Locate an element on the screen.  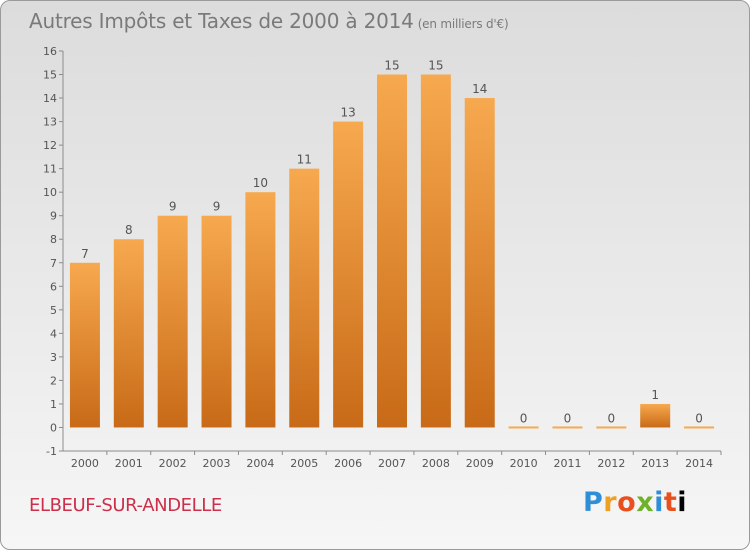
data-label: 7 is located at coordinates (85, 254).